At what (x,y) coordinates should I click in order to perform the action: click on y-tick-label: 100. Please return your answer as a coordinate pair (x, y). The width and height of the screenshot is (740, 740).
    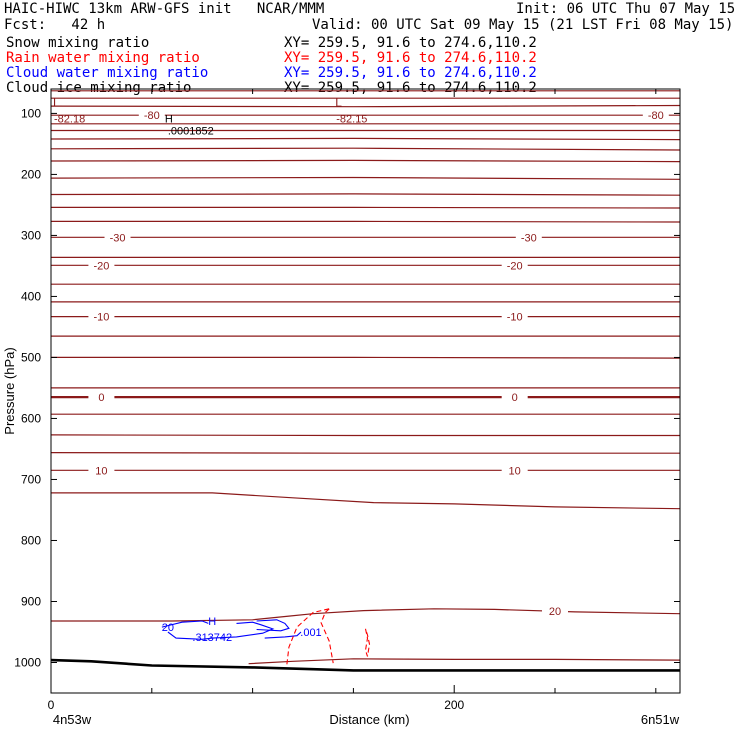
    Looking at the image, I should click on (31, 113).